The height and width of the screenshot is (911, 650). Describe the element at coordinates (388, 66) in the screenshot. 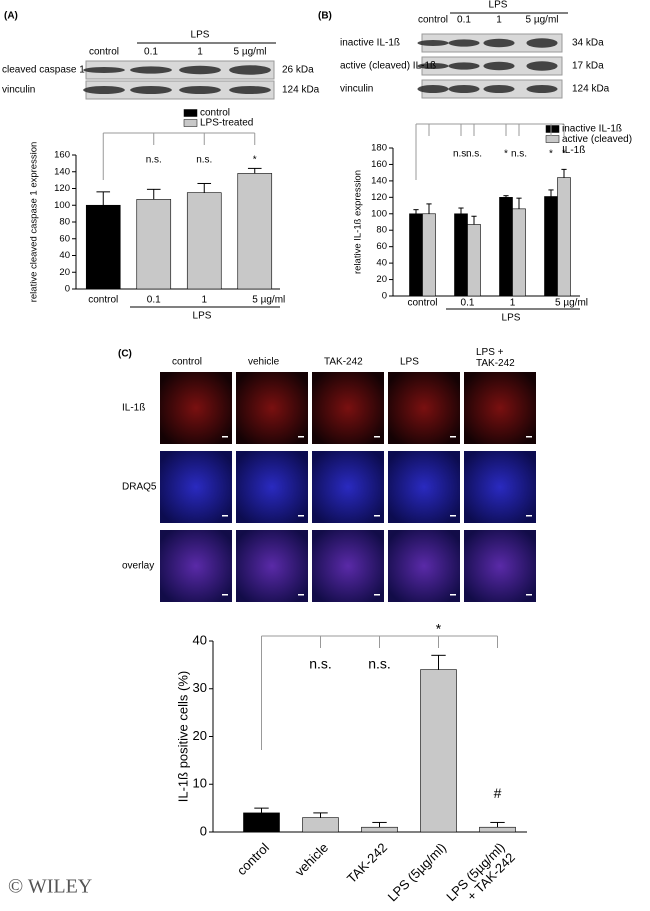

I see `row-label: active (cleaved) IL-1ß` at that location.